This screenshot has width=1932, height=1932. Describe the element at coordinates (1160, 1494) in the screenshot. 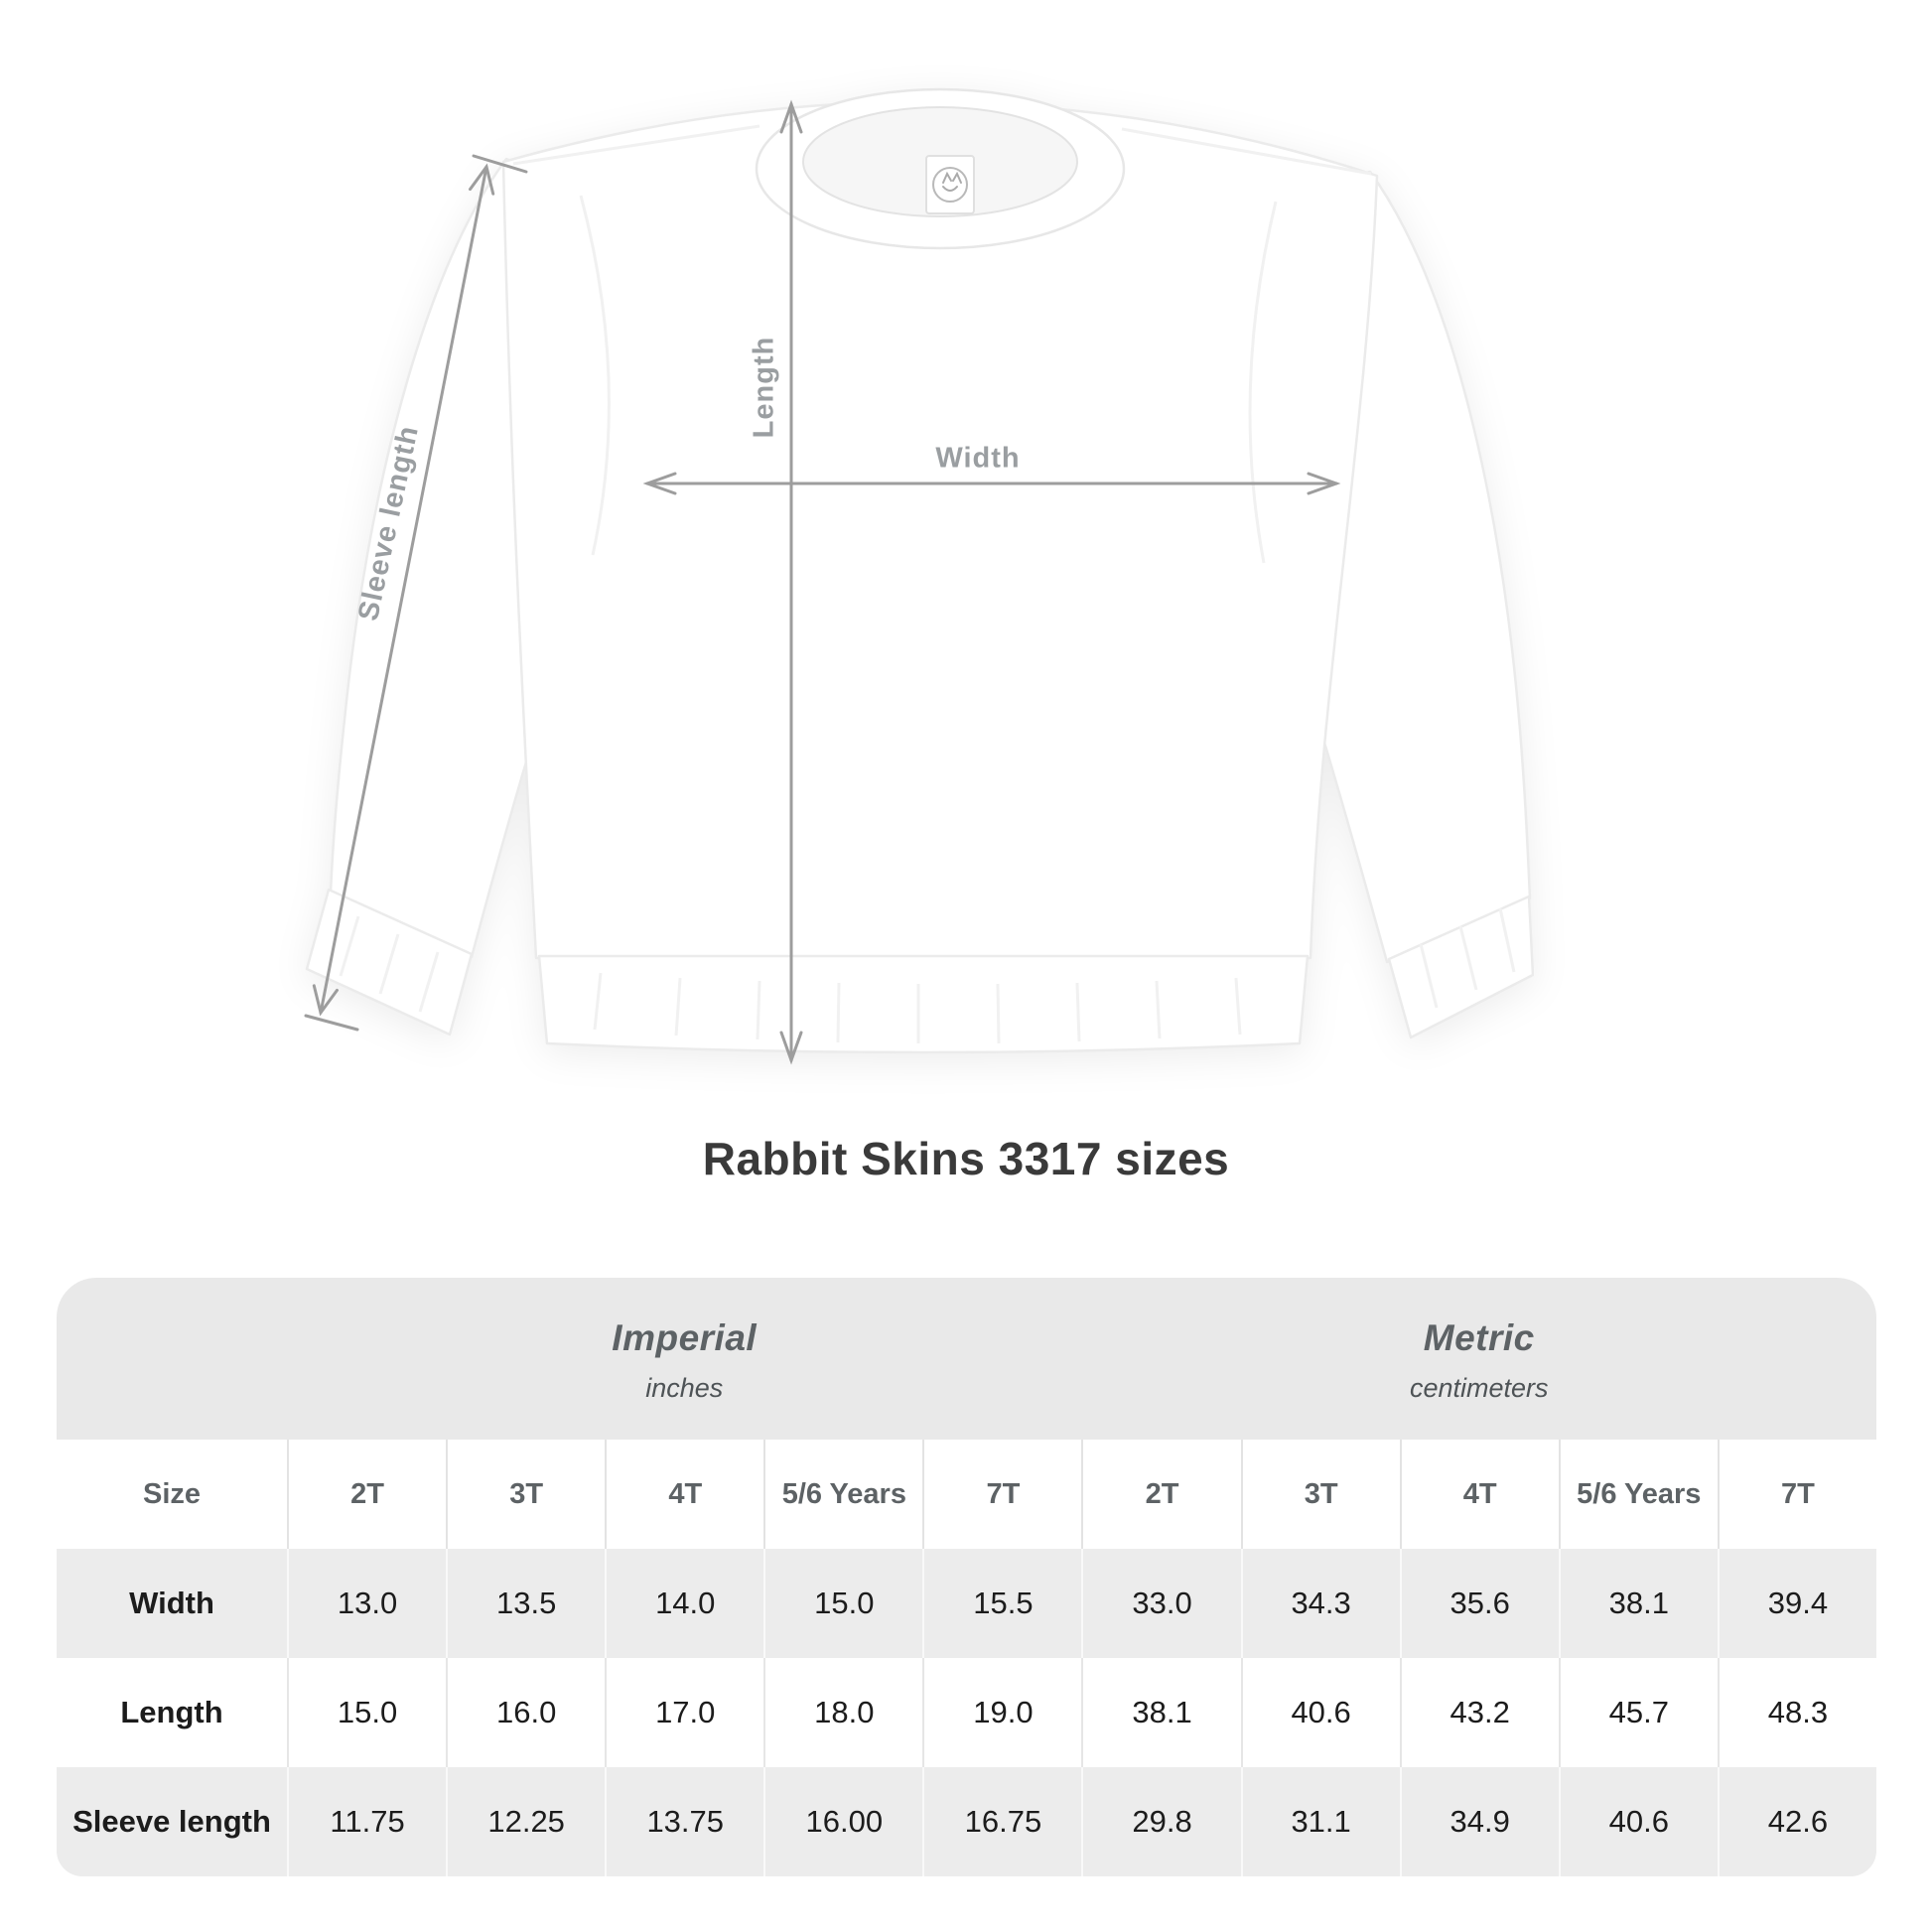

I see `size-header-metric-2t: 2T` at that location.